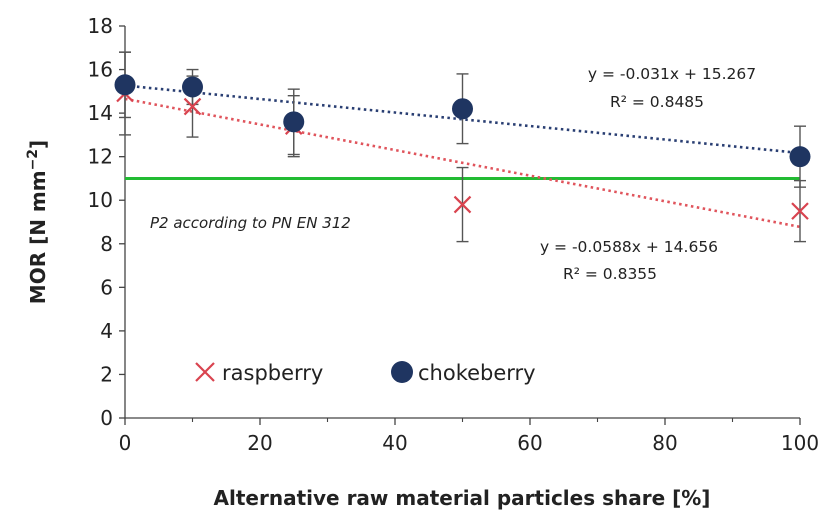  Describe the element at coordinates (100, 157) in the screenshot. I see `y-tick-label: 12` at that location.